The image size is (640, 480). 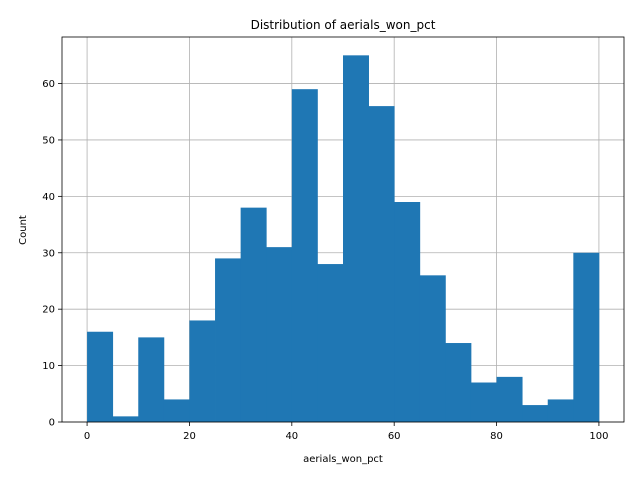 What do you see at coordinates (189, 436) in the screenshot?
I see `x-tick-label: 20` at bounding box center [189, 436].